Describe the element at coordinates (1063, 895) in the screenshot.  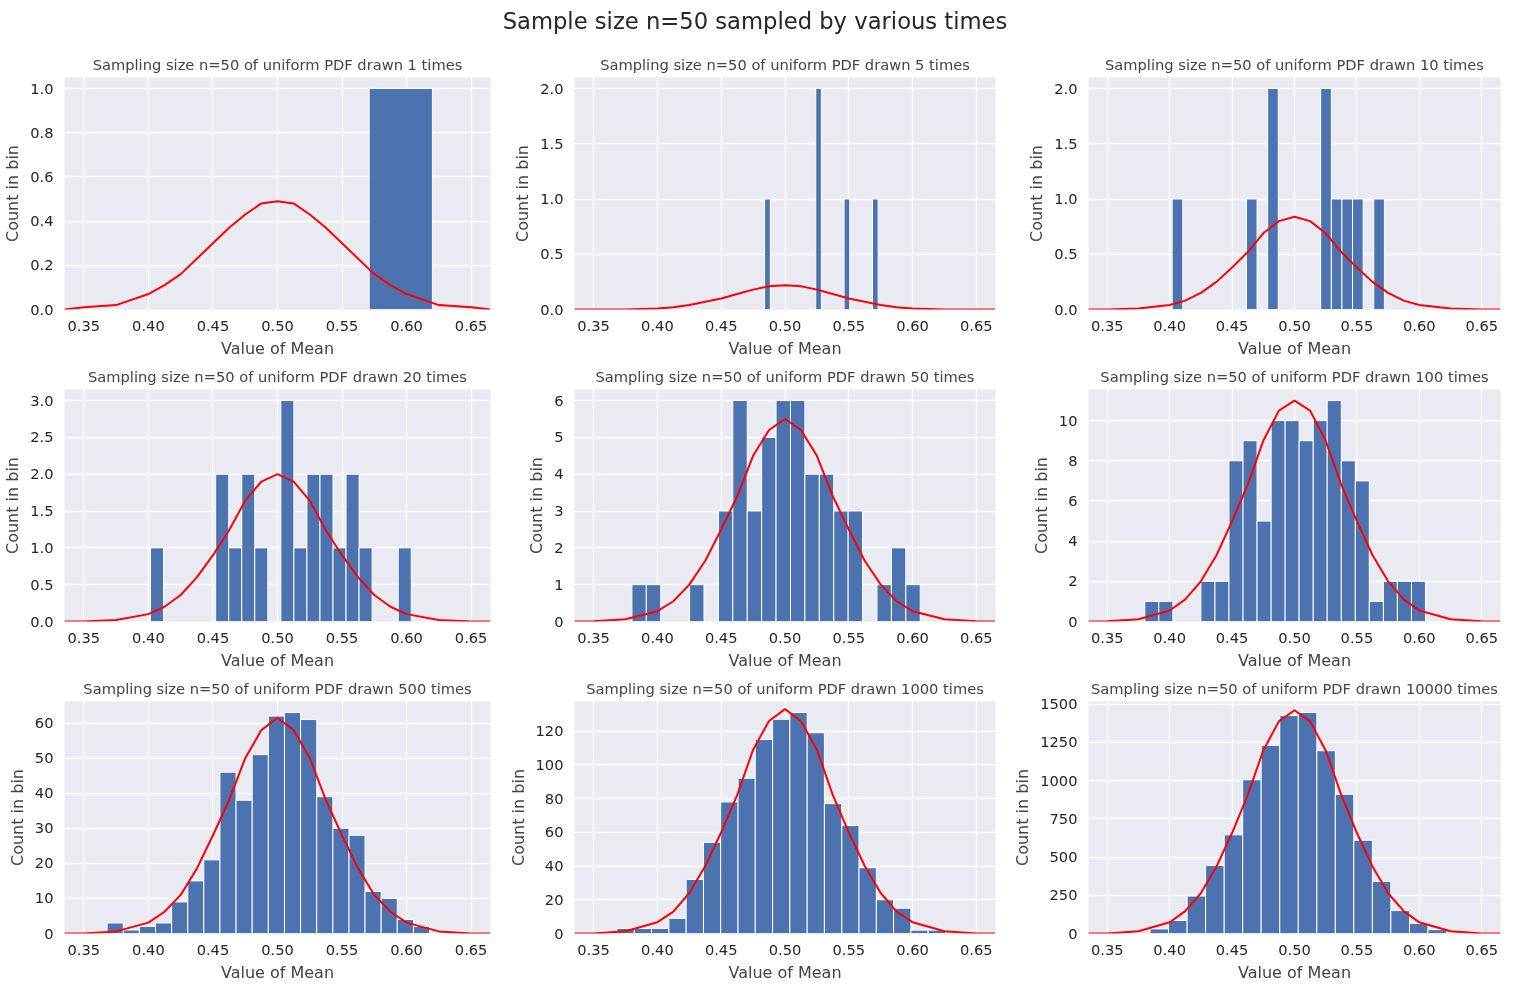
I see `y-tick-label: 250` at that location.